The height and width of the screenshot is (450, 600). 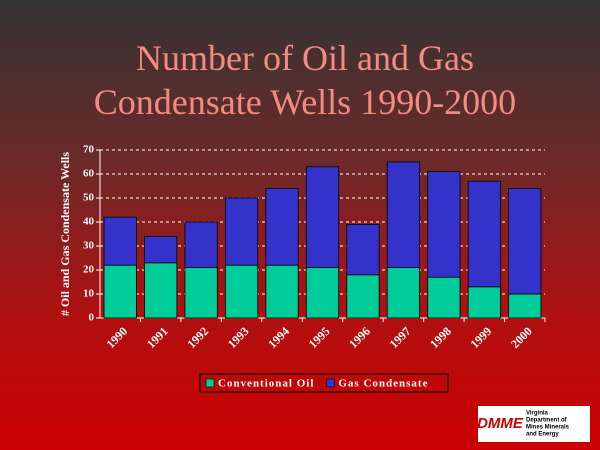 I want to click on legend-box, so click(x=324, y=383).